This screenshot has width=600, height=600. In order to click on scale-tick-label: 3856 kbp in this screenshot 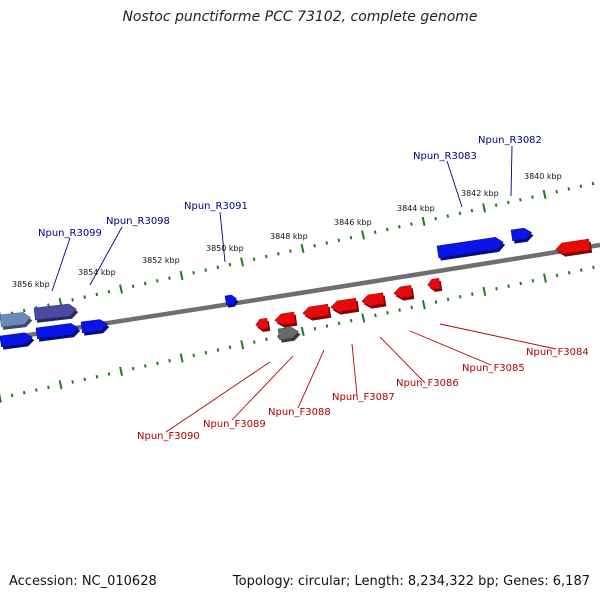, I will do `click(31, 284)`.